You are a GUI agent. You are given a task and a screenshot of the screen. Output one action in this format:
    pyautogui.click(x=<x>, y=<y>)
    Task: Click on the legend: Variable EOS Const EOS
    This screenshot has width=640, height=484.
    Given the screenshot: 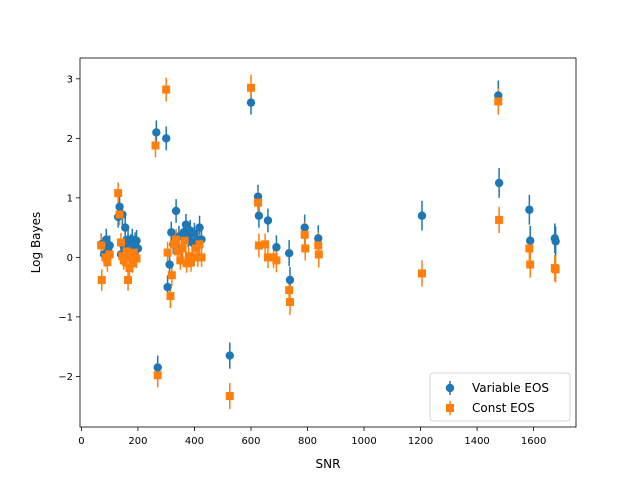 What is the action you would take?
    pyautogui.click(x=500, y=397)
    